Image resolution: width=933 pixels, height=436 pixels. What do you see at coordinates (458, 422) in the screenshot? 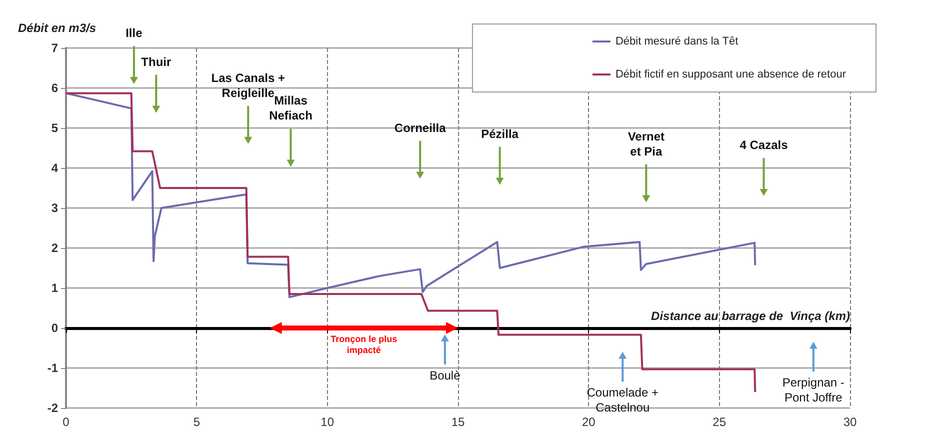
I see `x-tick-label: 15` at bounding box center [458, 422].